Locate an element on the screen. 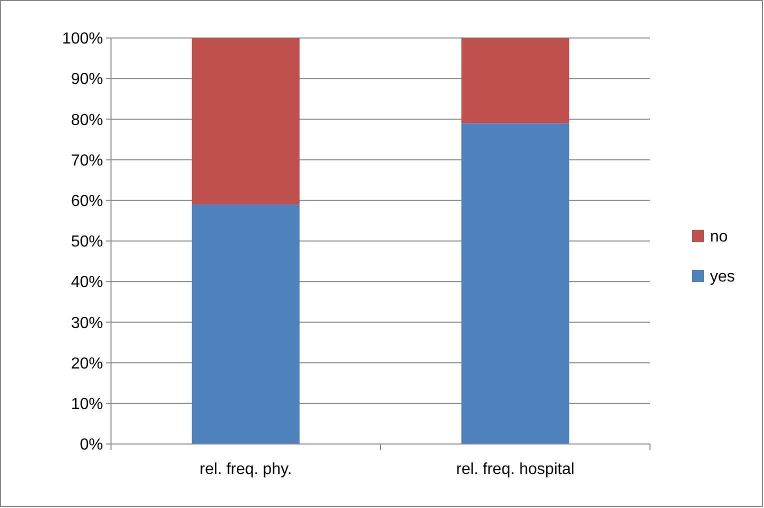  y-tick-label: 10% is located at coordinates (86, 404).